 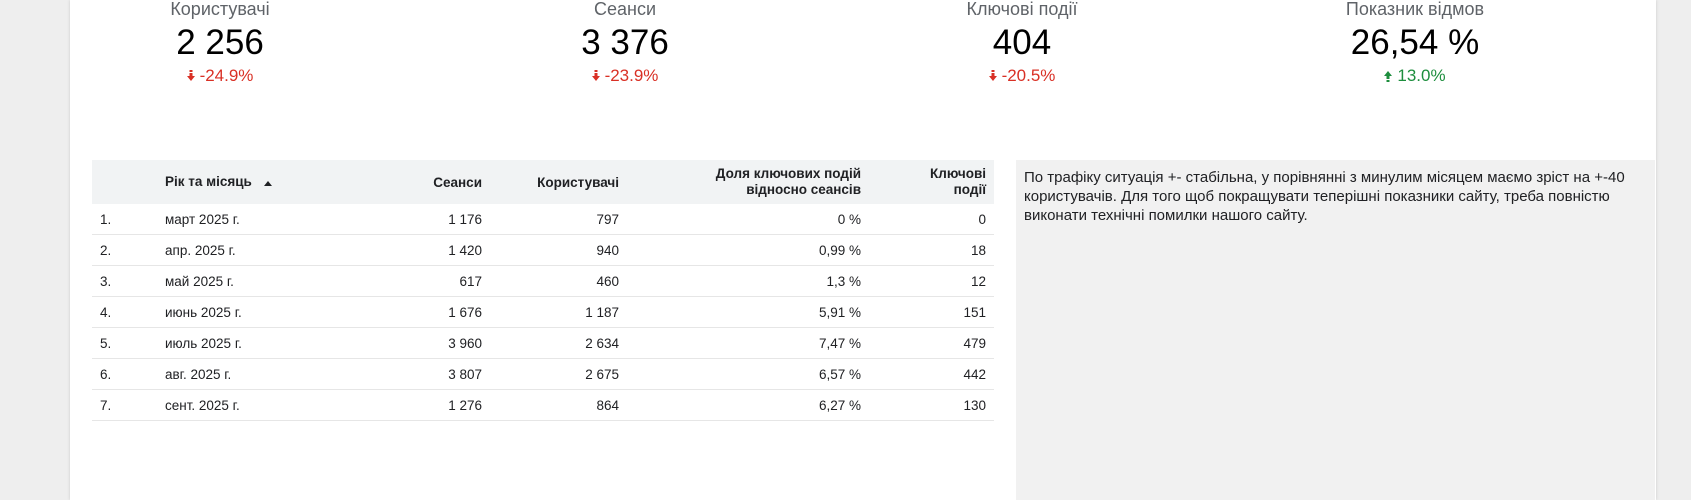 I want to click on kpi-delta: -23.9%, so click(x=625, y=76).